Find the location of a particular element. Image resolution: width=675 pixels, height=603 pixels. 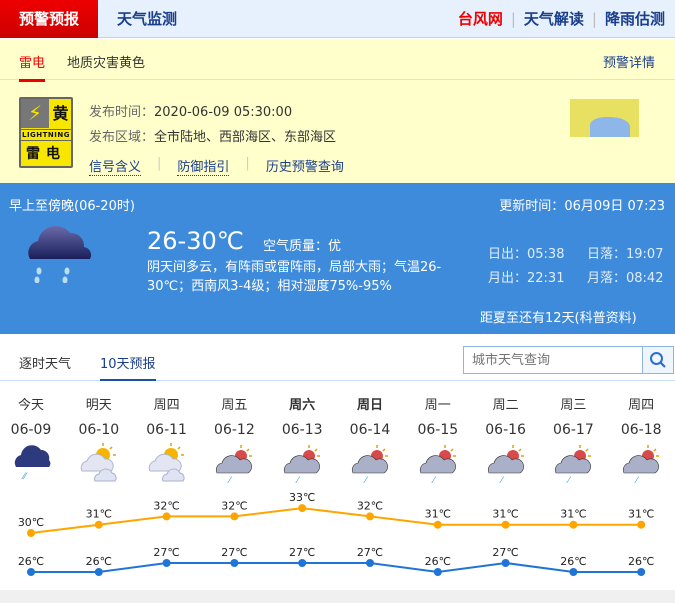

link-typhoon: 台风网 is located at coordinates (480, 19).